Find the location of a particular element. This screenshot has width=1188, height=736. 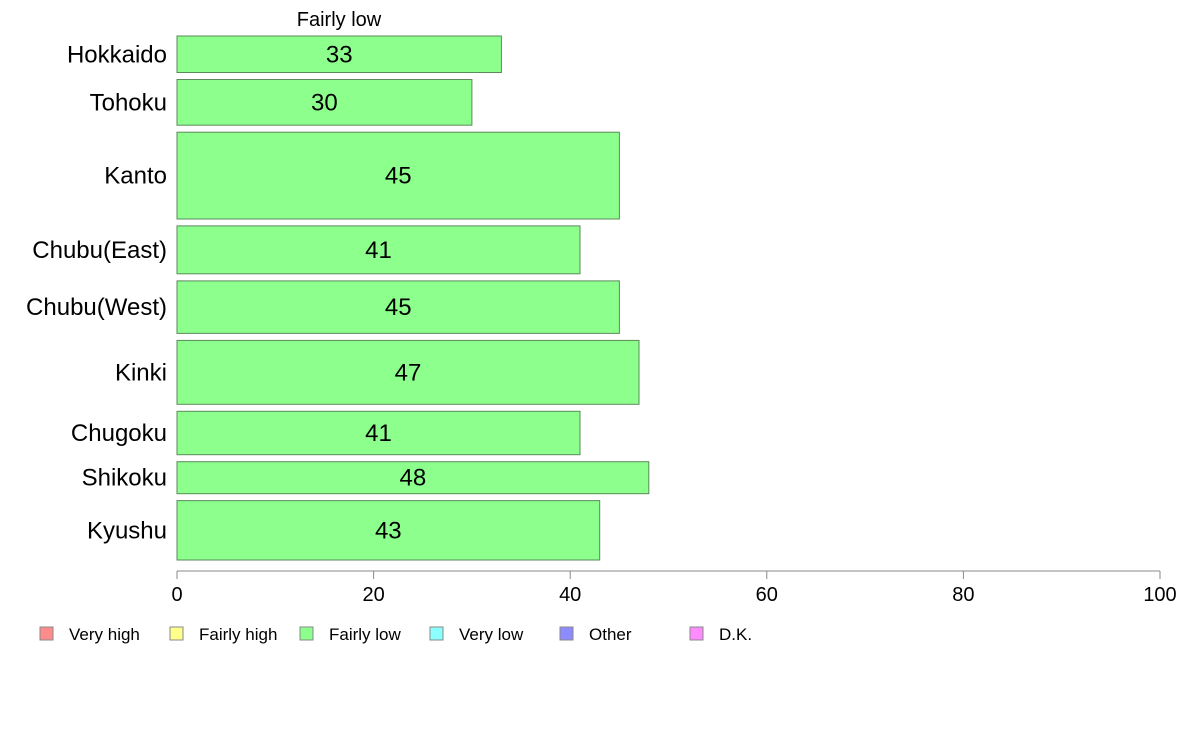

x-tick-label: 20 is located at coordinates (373, 595).